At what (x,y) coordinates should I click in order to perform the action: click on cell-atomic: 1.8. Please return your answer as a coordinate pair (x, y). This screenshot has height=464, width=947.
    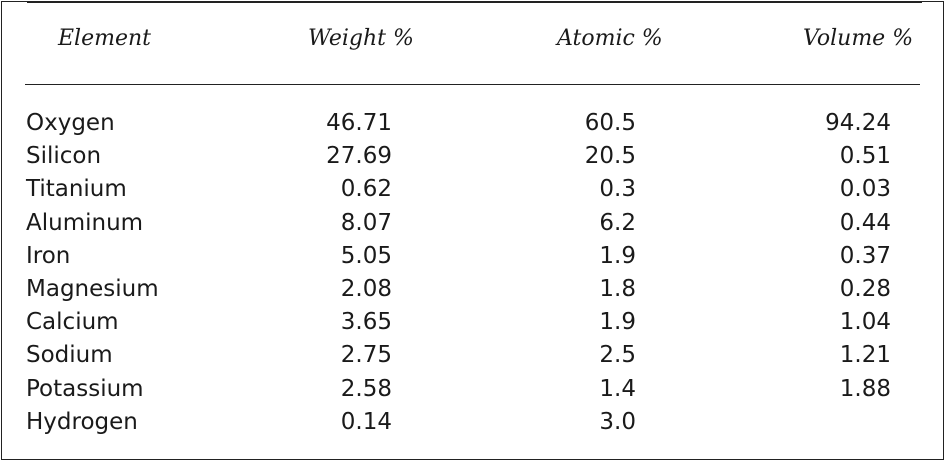
    Looking at the image, I should click on (617, 288).